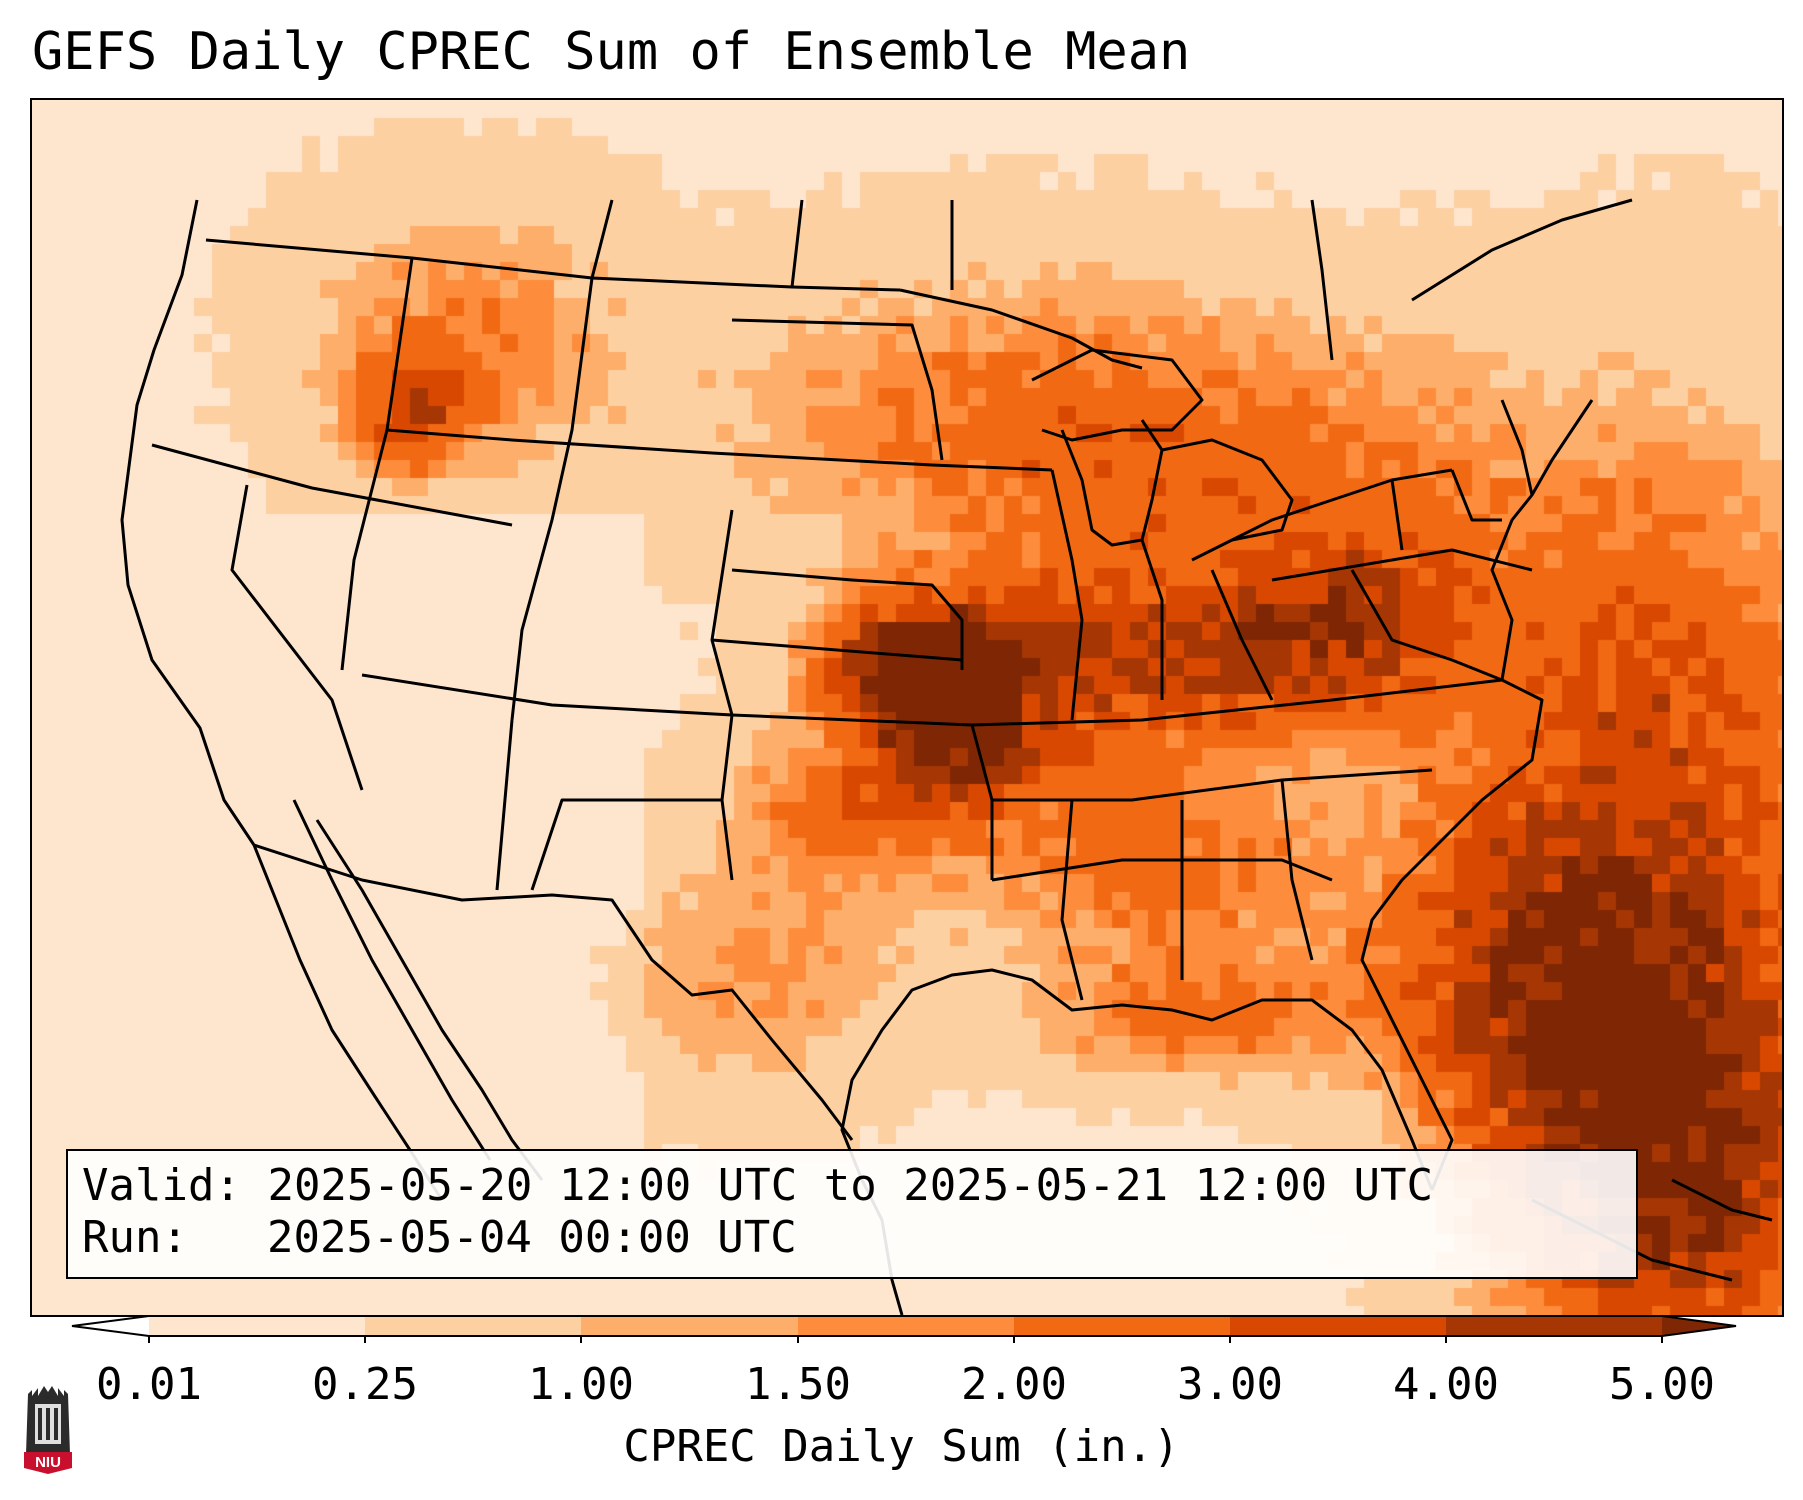  Describe the element at coordinates (48, 1430) in the screenshot. I see `niu-logo-icon: NIU` at that location.